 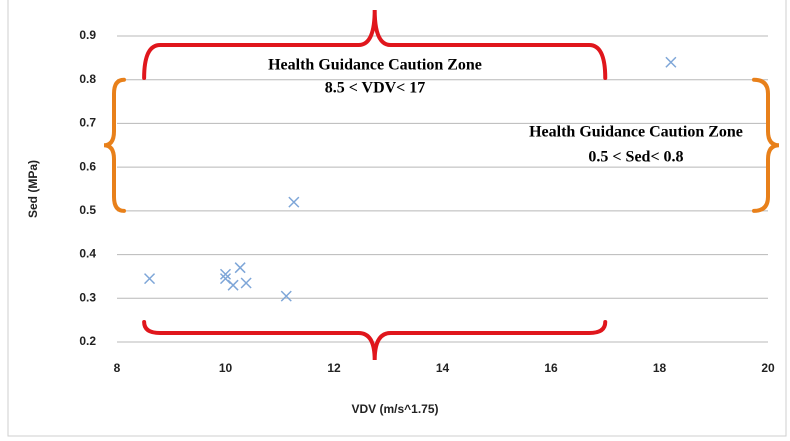 I want to click on annotation-range: 8.5 < VDV< 17, so click(x=375, y=88).